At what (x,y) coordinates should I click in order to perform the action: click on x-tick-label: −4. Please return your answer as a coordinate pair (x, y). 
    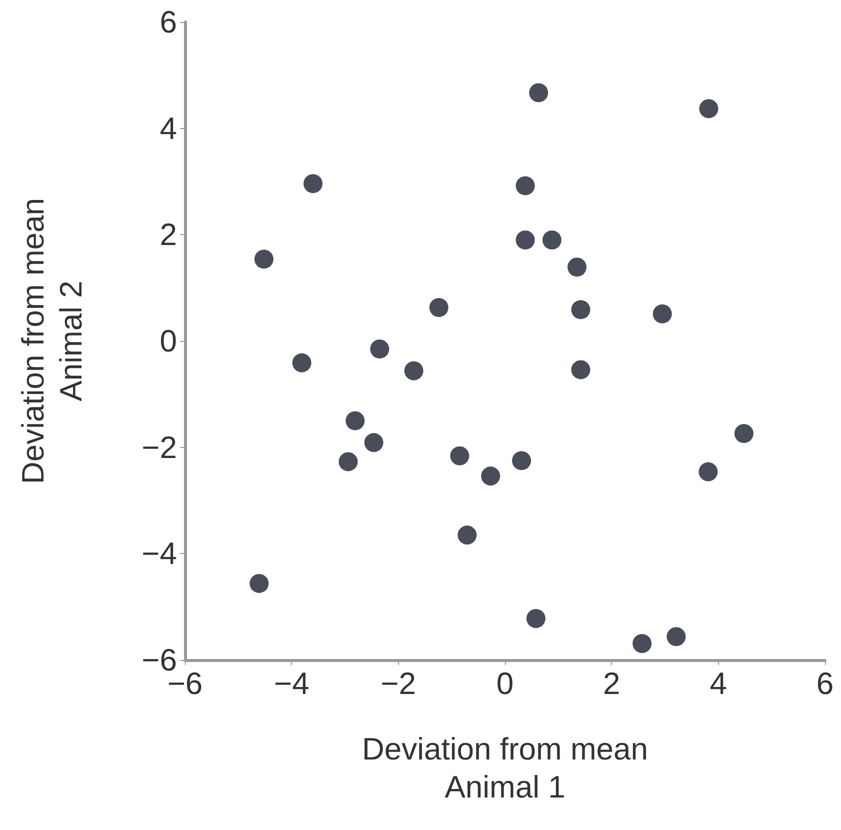
    Looking at the image, I should click on (292, 683).